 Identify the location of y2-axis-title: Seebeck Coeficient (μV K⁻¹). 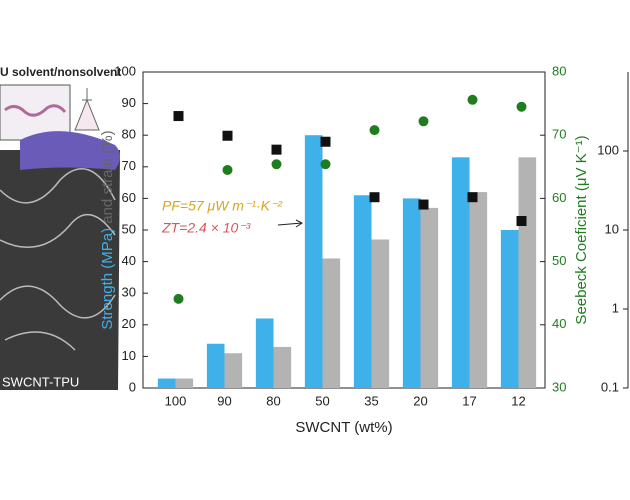
(581, 229).